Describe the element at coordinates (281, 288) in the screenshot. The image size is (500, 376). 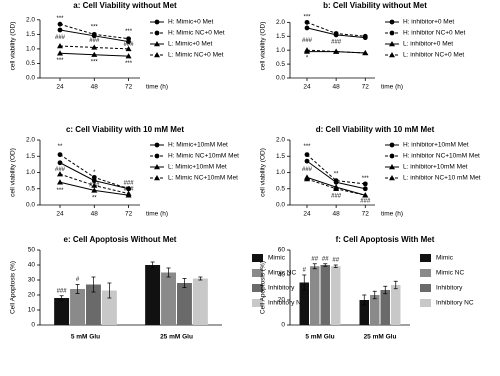
I see `legend-label: Inhibitory` at that location.